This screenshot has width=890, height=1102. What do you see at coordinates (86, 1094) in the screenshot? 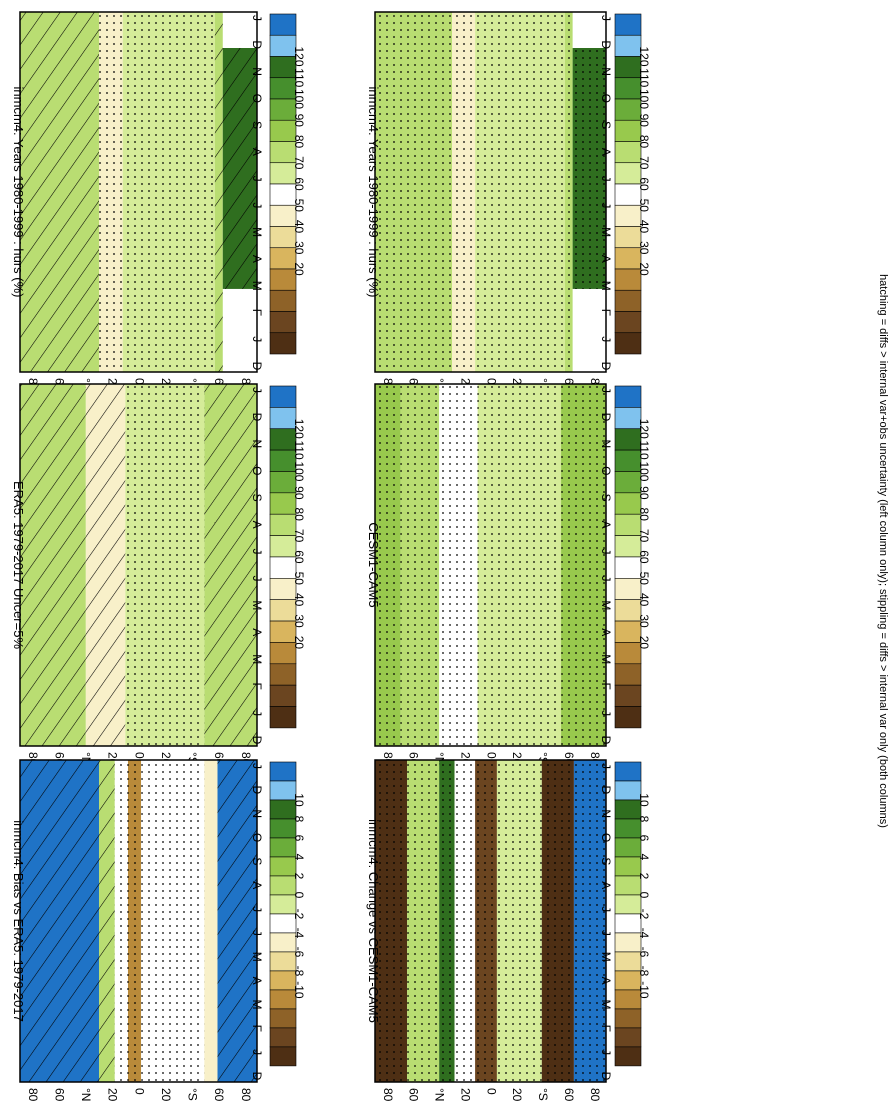
I see `lat-tick-label: °N` at bounding box center [86, 1094].